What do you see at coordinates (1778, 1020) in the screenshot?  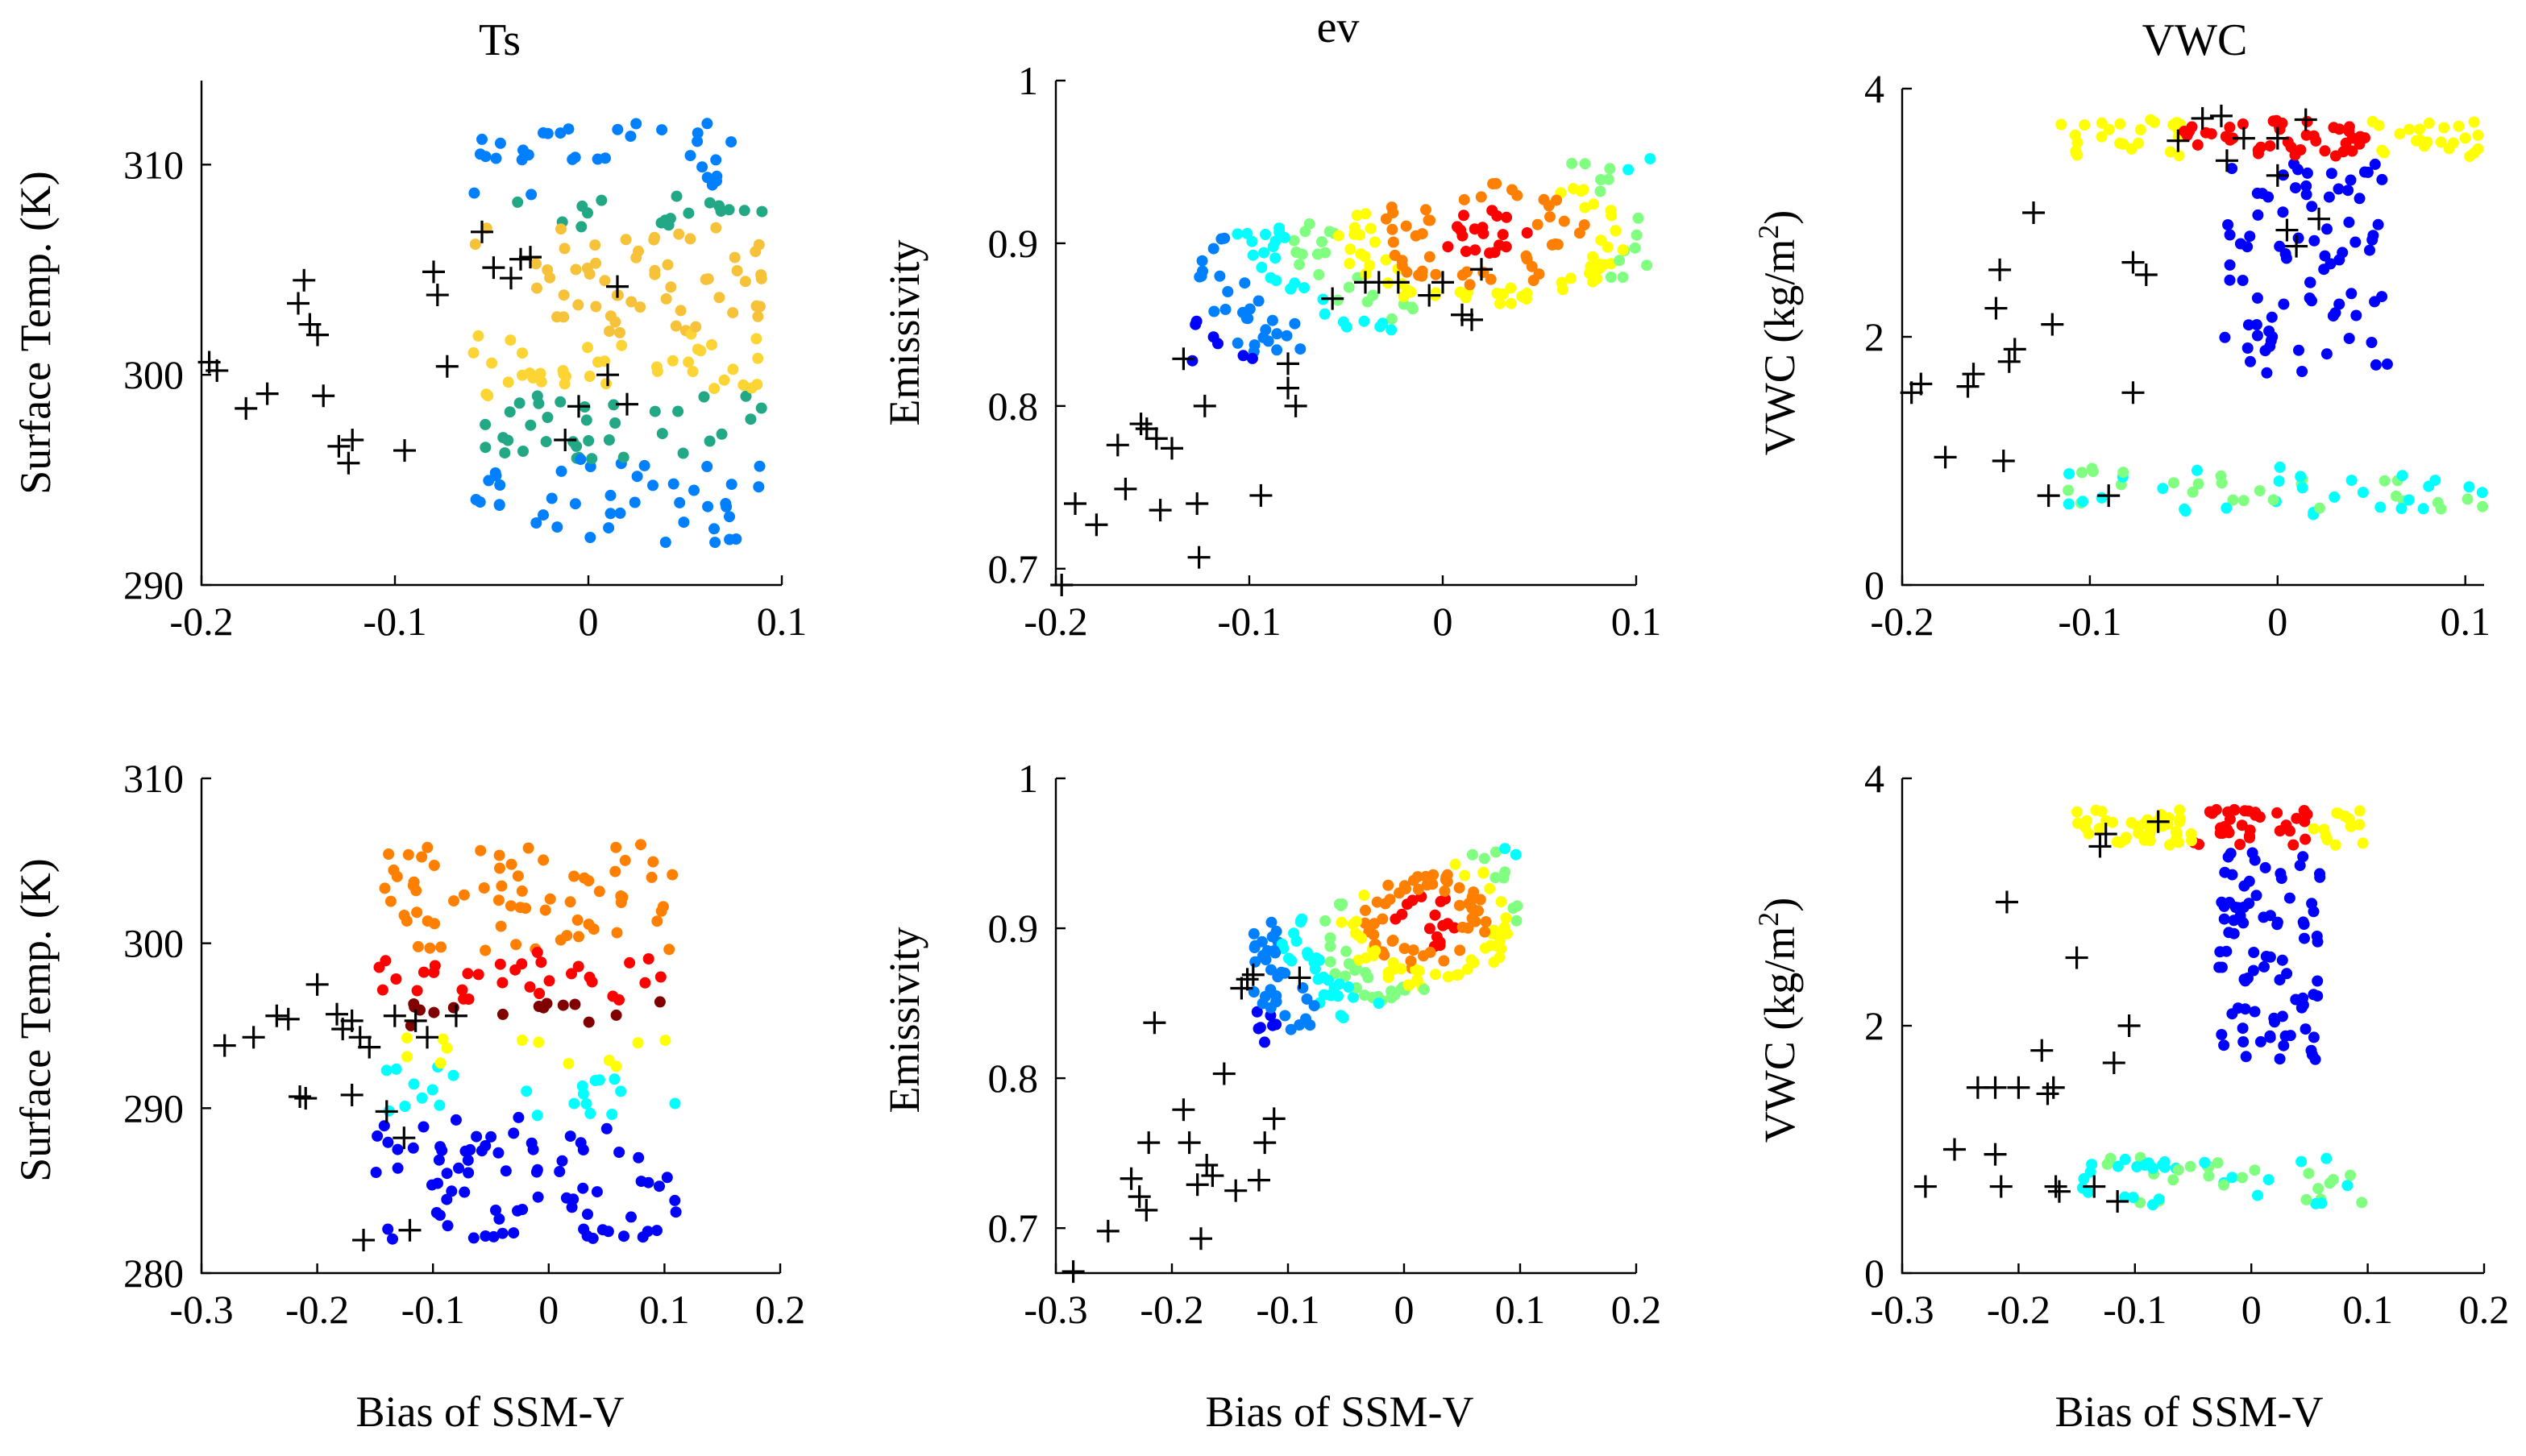 I see `y-axis-label: VWC (kg/m2)` at bounding box center [1778, 1020].